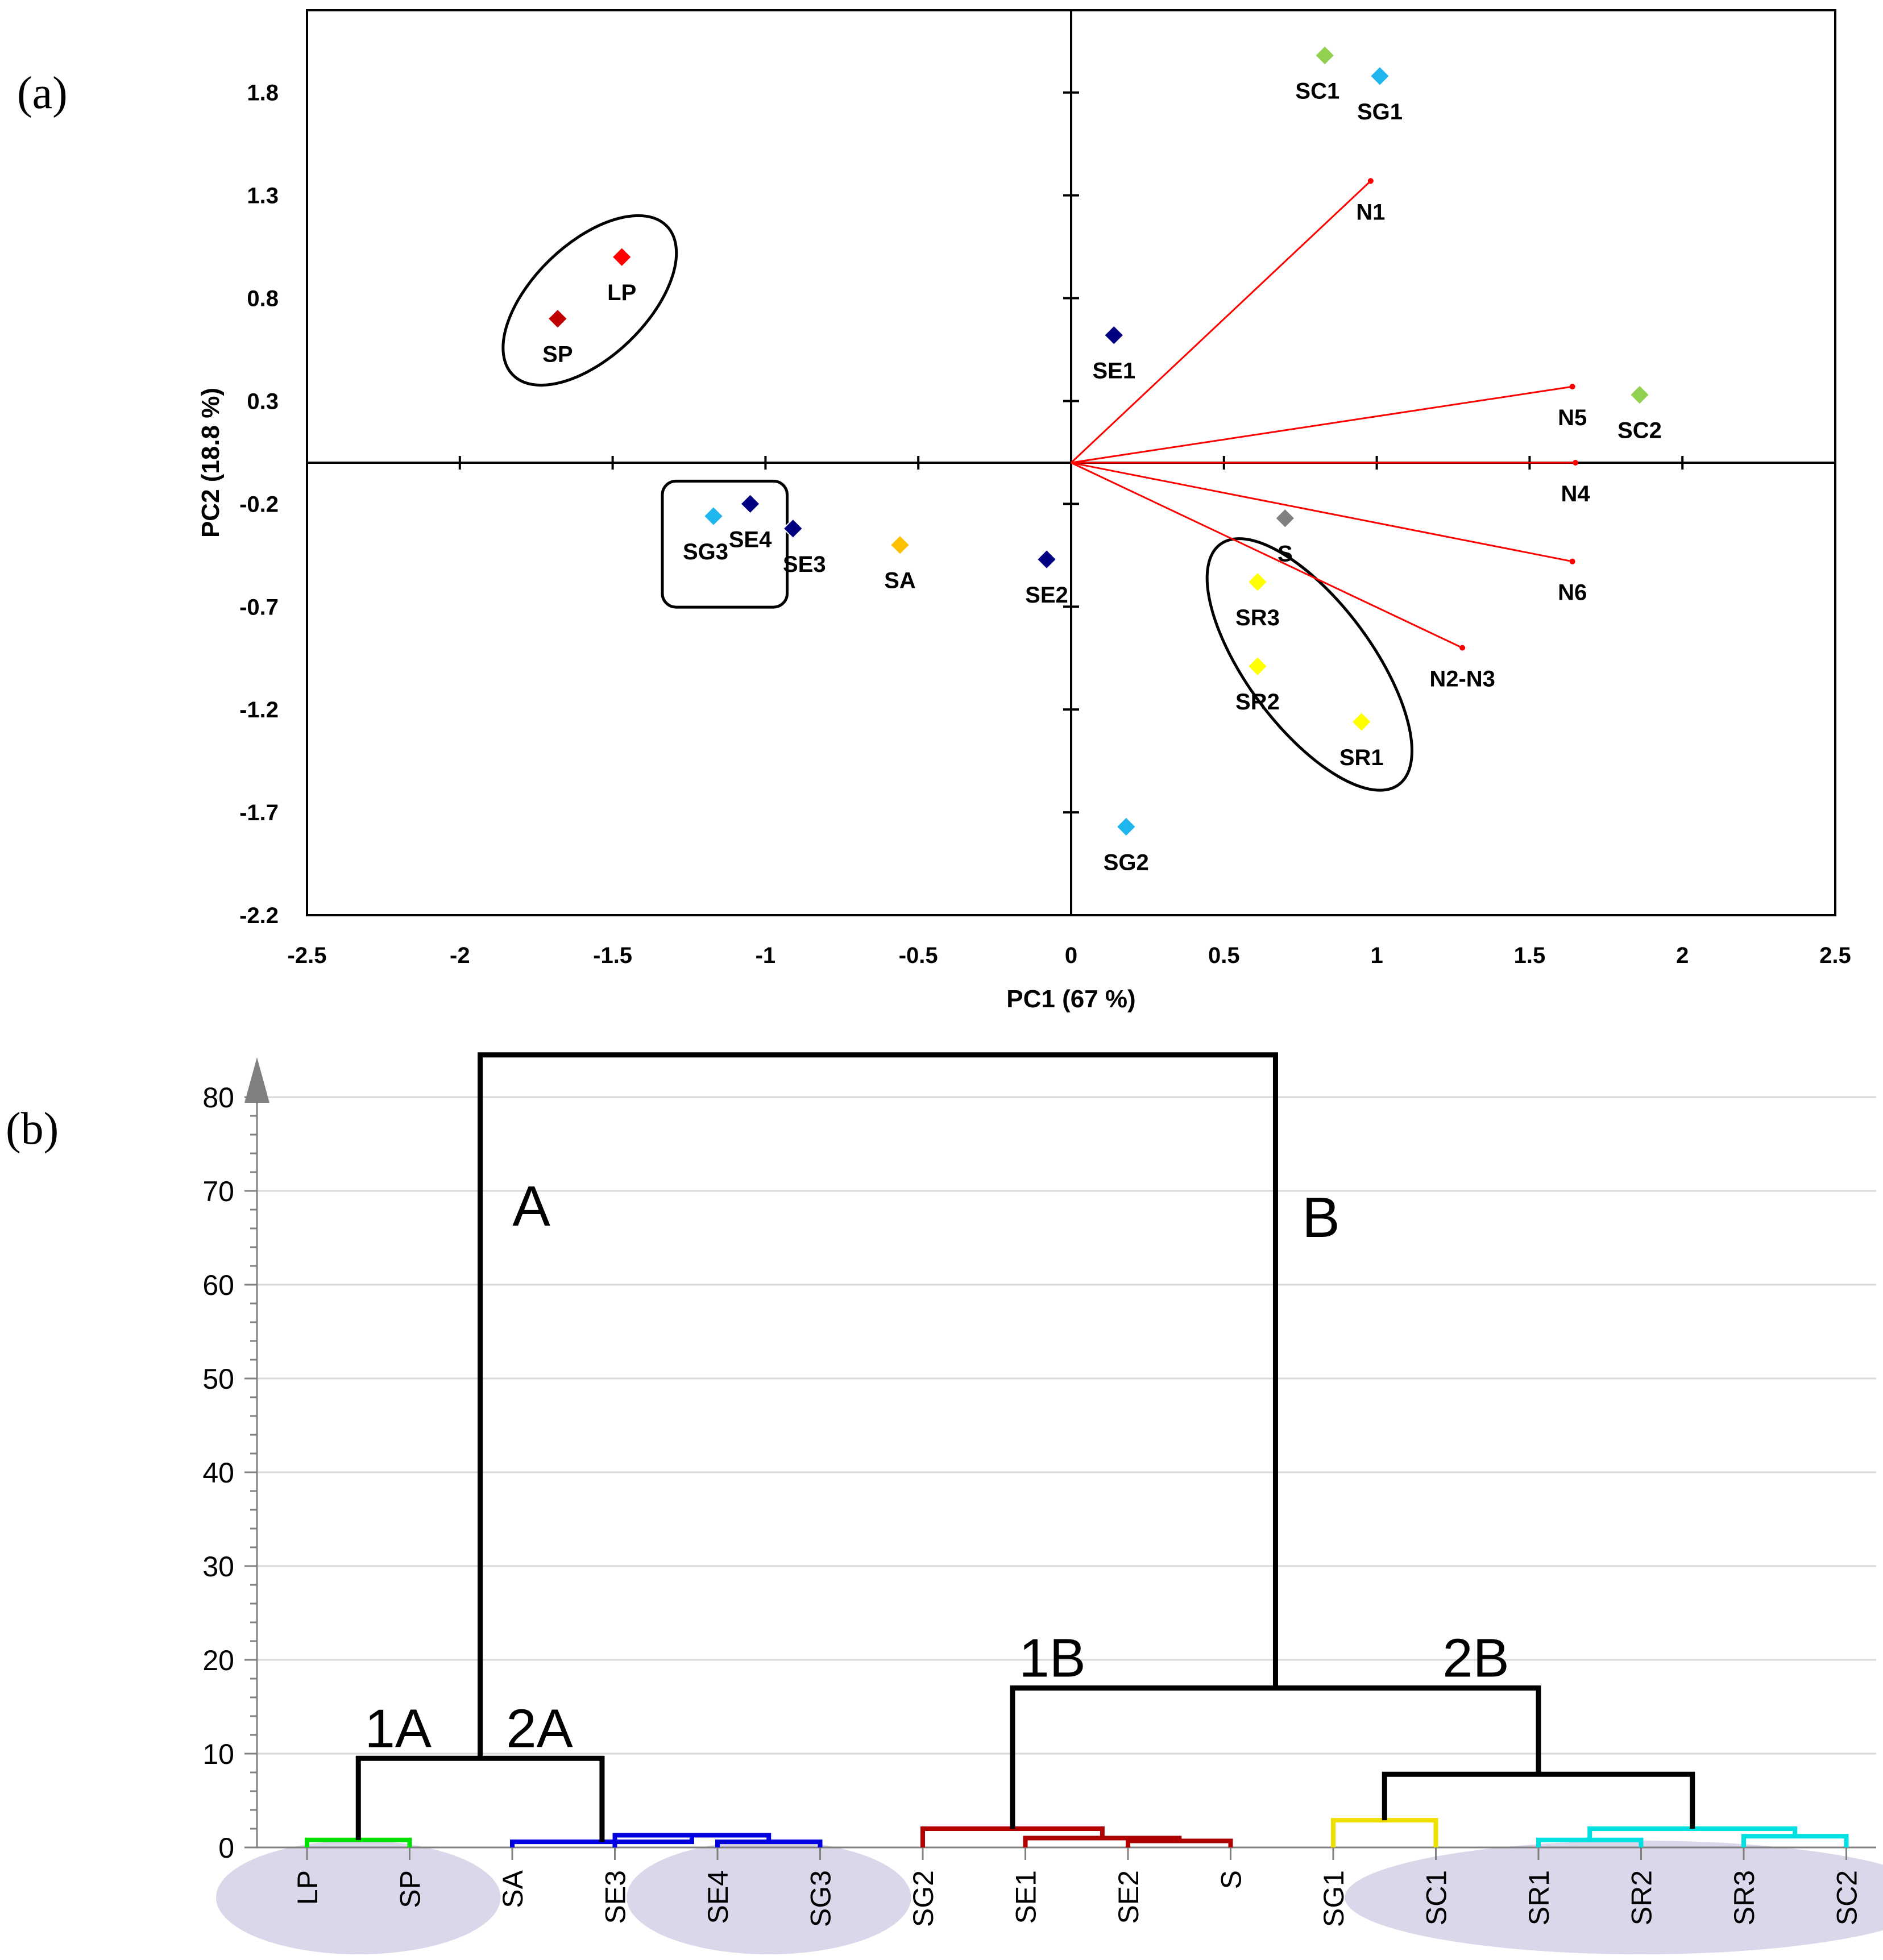 This screenshot has height=1960, width=1883. What do you see at coordinates (1744, 1897) in the screenshot?
I see `dendrogram-leaf-label-sr3: SR3` at bounding box center [1744, 1897].